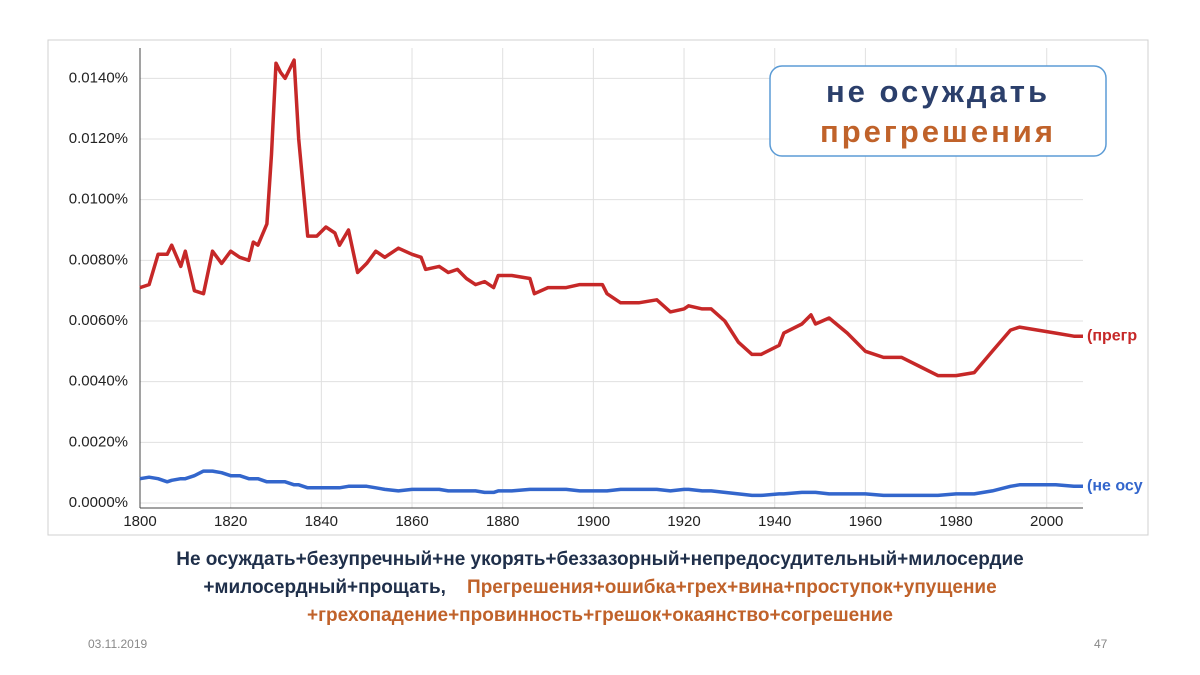 This screenshot has height=675, width=1200. I want to click on x-tick-label: 1860, so click(411, 521).